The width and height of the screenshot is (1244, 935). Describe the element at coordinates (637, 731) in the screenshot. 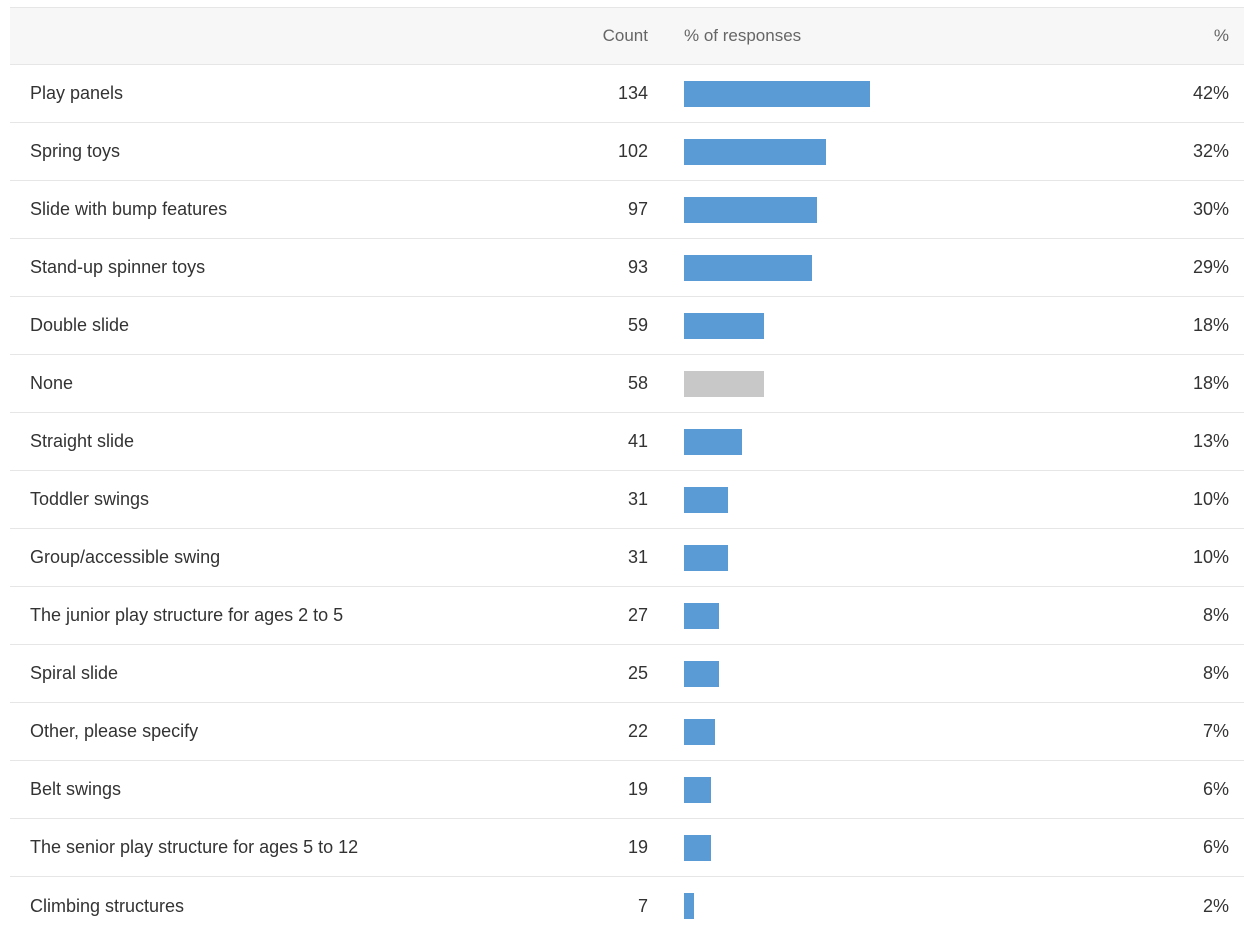

I see `row-count: 22` at that location.